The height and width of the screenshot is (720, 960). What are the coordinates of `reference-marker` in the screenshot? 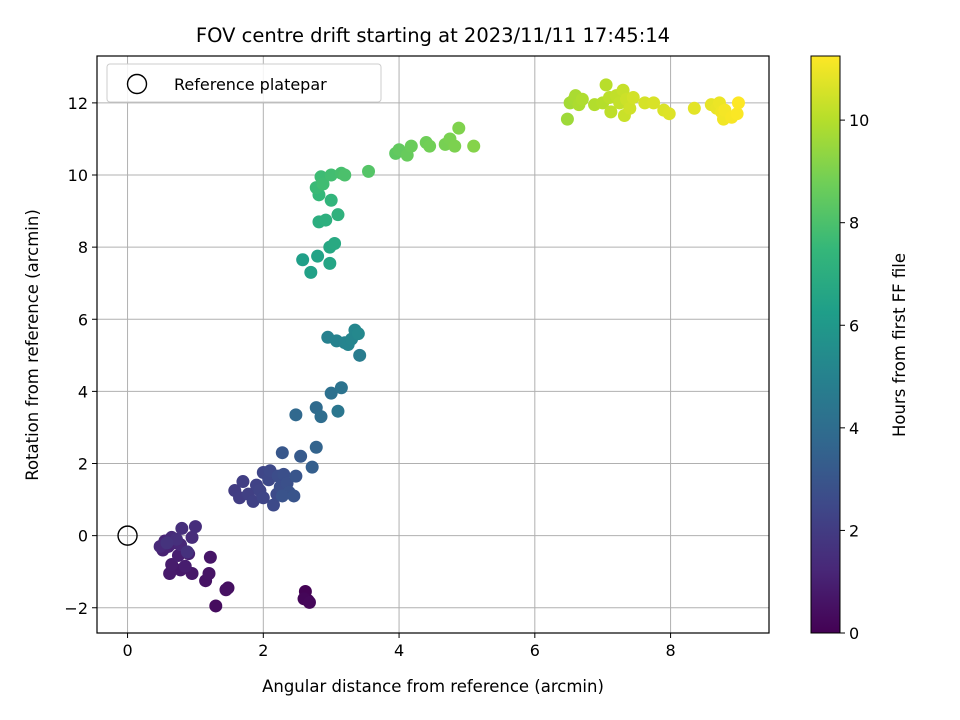 It's located at (127, 535).